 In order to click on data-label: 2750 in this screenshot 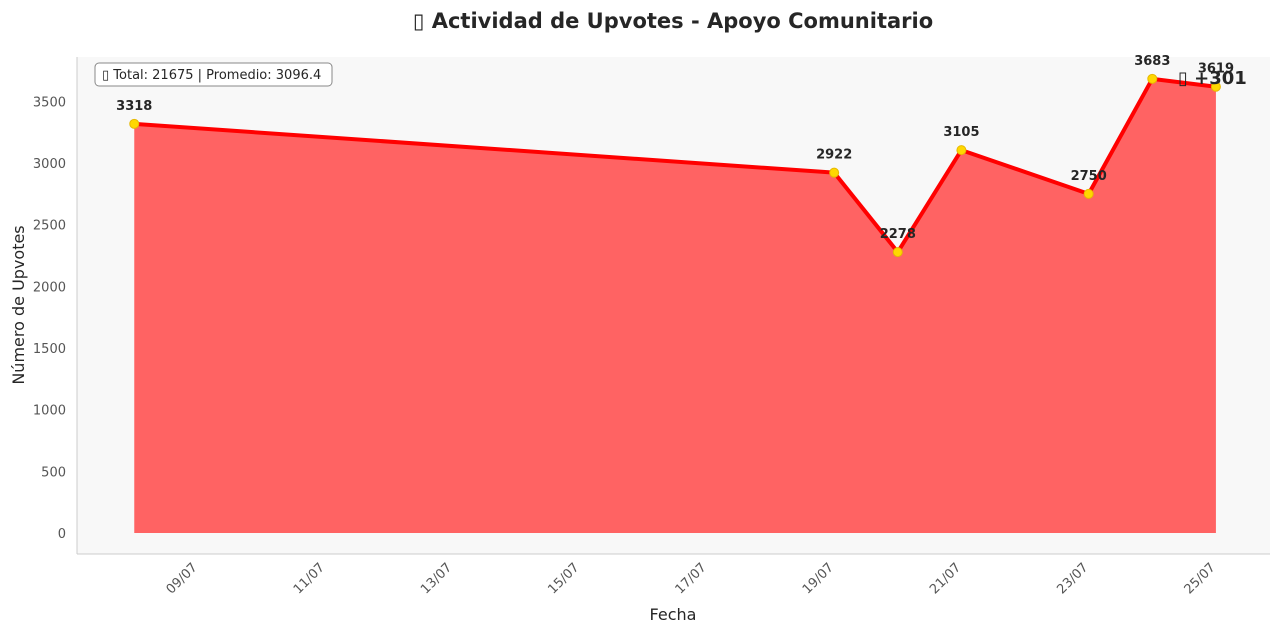, I will do `click(1089, 176)`.